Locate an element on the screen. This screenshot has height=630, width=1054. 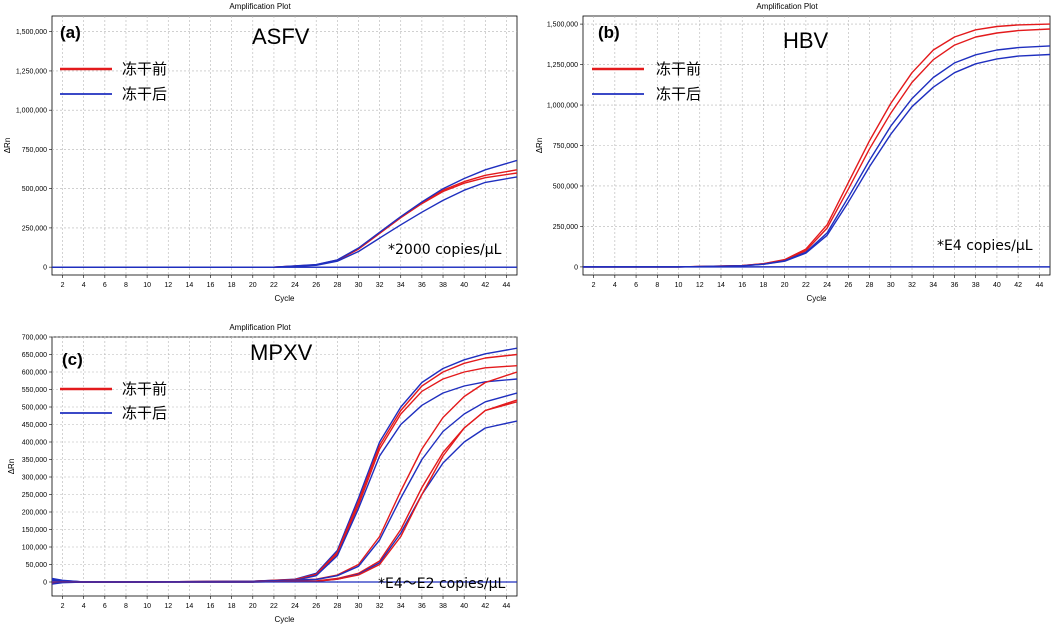
y-tick-label: 1,500,000 is located at coordinates (562, 25).